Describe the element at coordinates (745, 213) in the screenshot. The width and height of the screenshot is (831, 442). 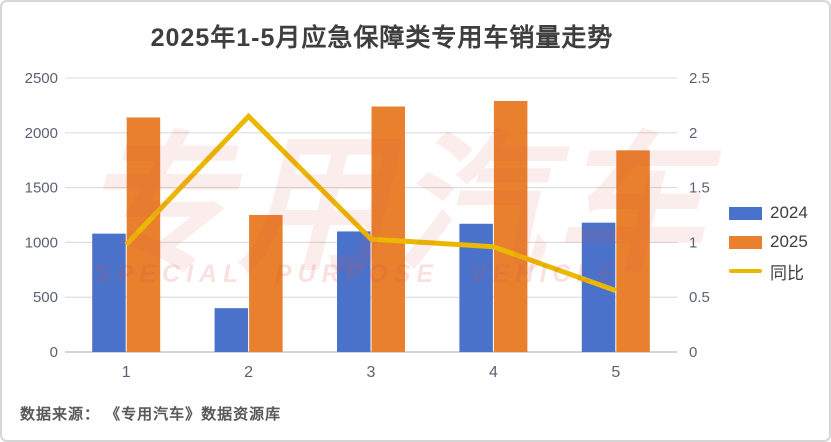
I see `legend-swatch-2024` at that location.